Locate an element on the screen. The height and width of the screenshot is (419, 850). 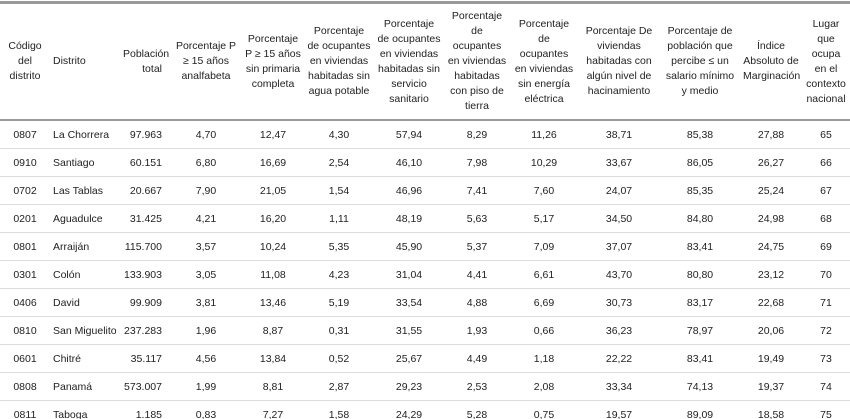
table-cell: 7,09 is located at coordinates (544, 246).